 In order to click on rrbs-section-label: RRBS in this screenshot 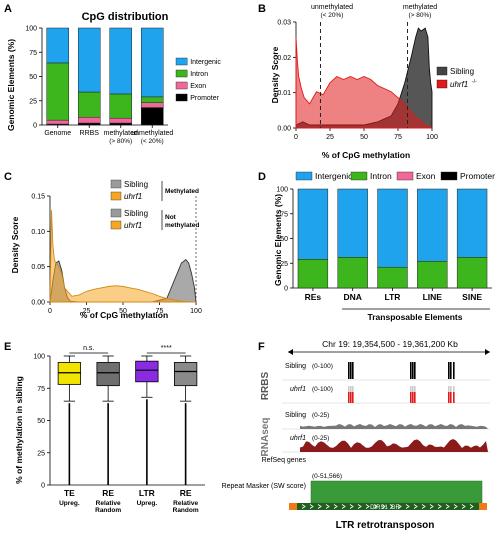, I will do `click(265, 386)`.